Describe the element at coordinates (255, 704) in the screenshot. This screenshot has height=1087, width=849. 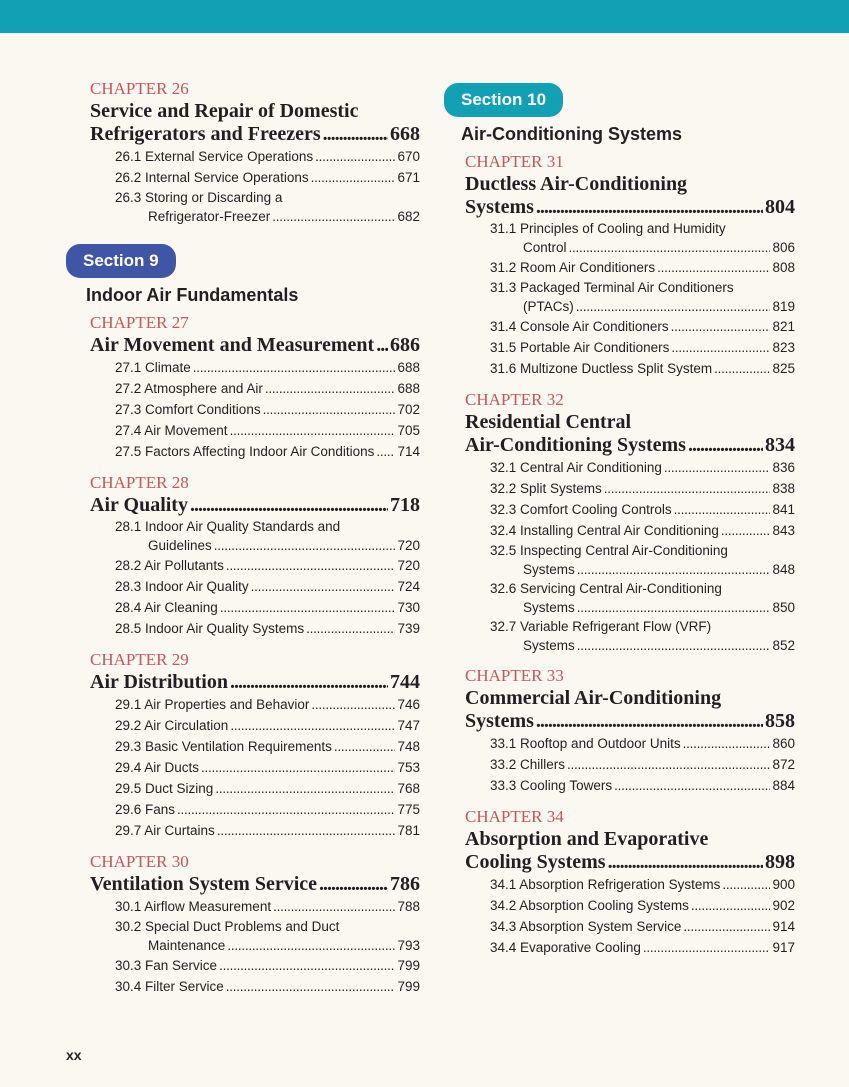
I see `subsection-entry: 29.1 Air Properties and Behavior 746` at that location.